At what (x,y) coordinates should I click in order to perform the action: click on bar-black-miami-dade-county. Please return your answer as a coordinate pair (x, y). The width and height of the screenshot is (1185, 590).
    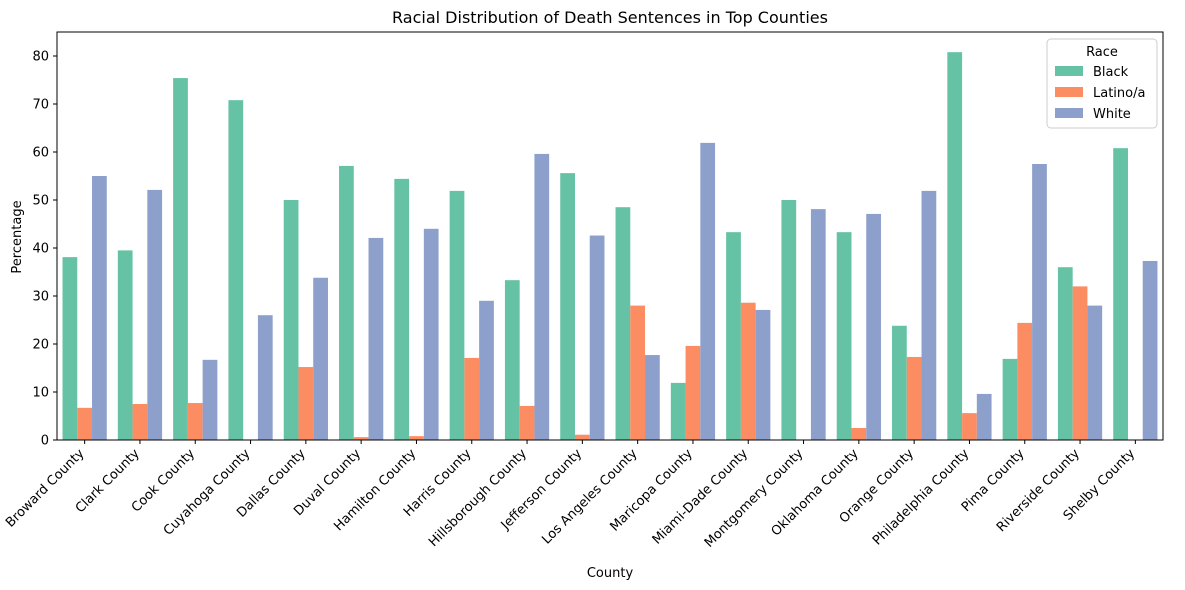
    Looking at the image, I should click on (733, 336).